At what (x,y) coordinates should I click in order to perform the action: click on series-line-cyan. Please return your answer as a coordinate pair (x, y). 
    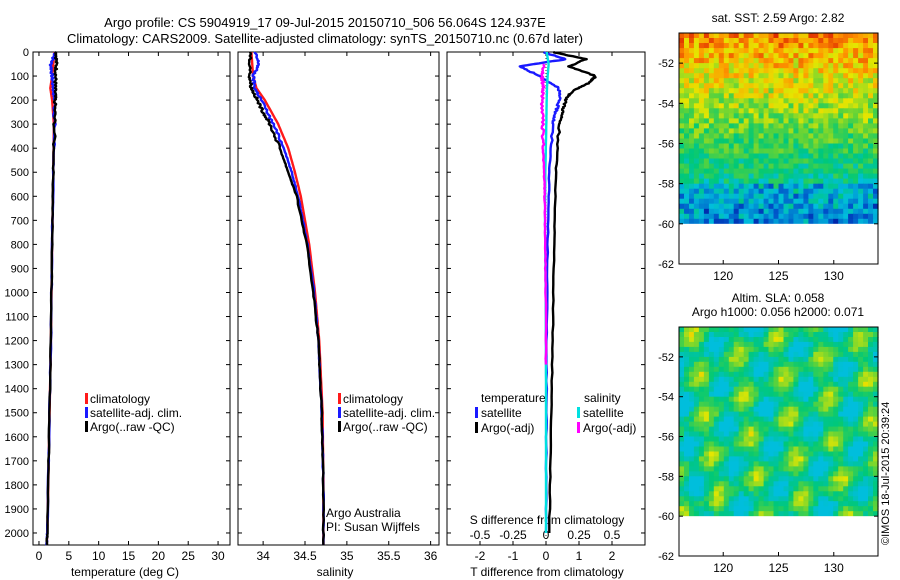
    Looking at the image, I should click on (546, 292).